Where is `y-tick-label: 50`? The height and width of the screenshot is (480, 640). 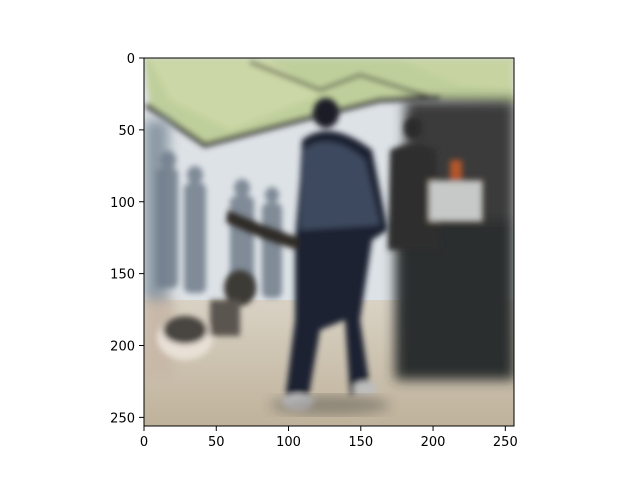
y-tick-label: 50 is located at coordinates (126, 131).